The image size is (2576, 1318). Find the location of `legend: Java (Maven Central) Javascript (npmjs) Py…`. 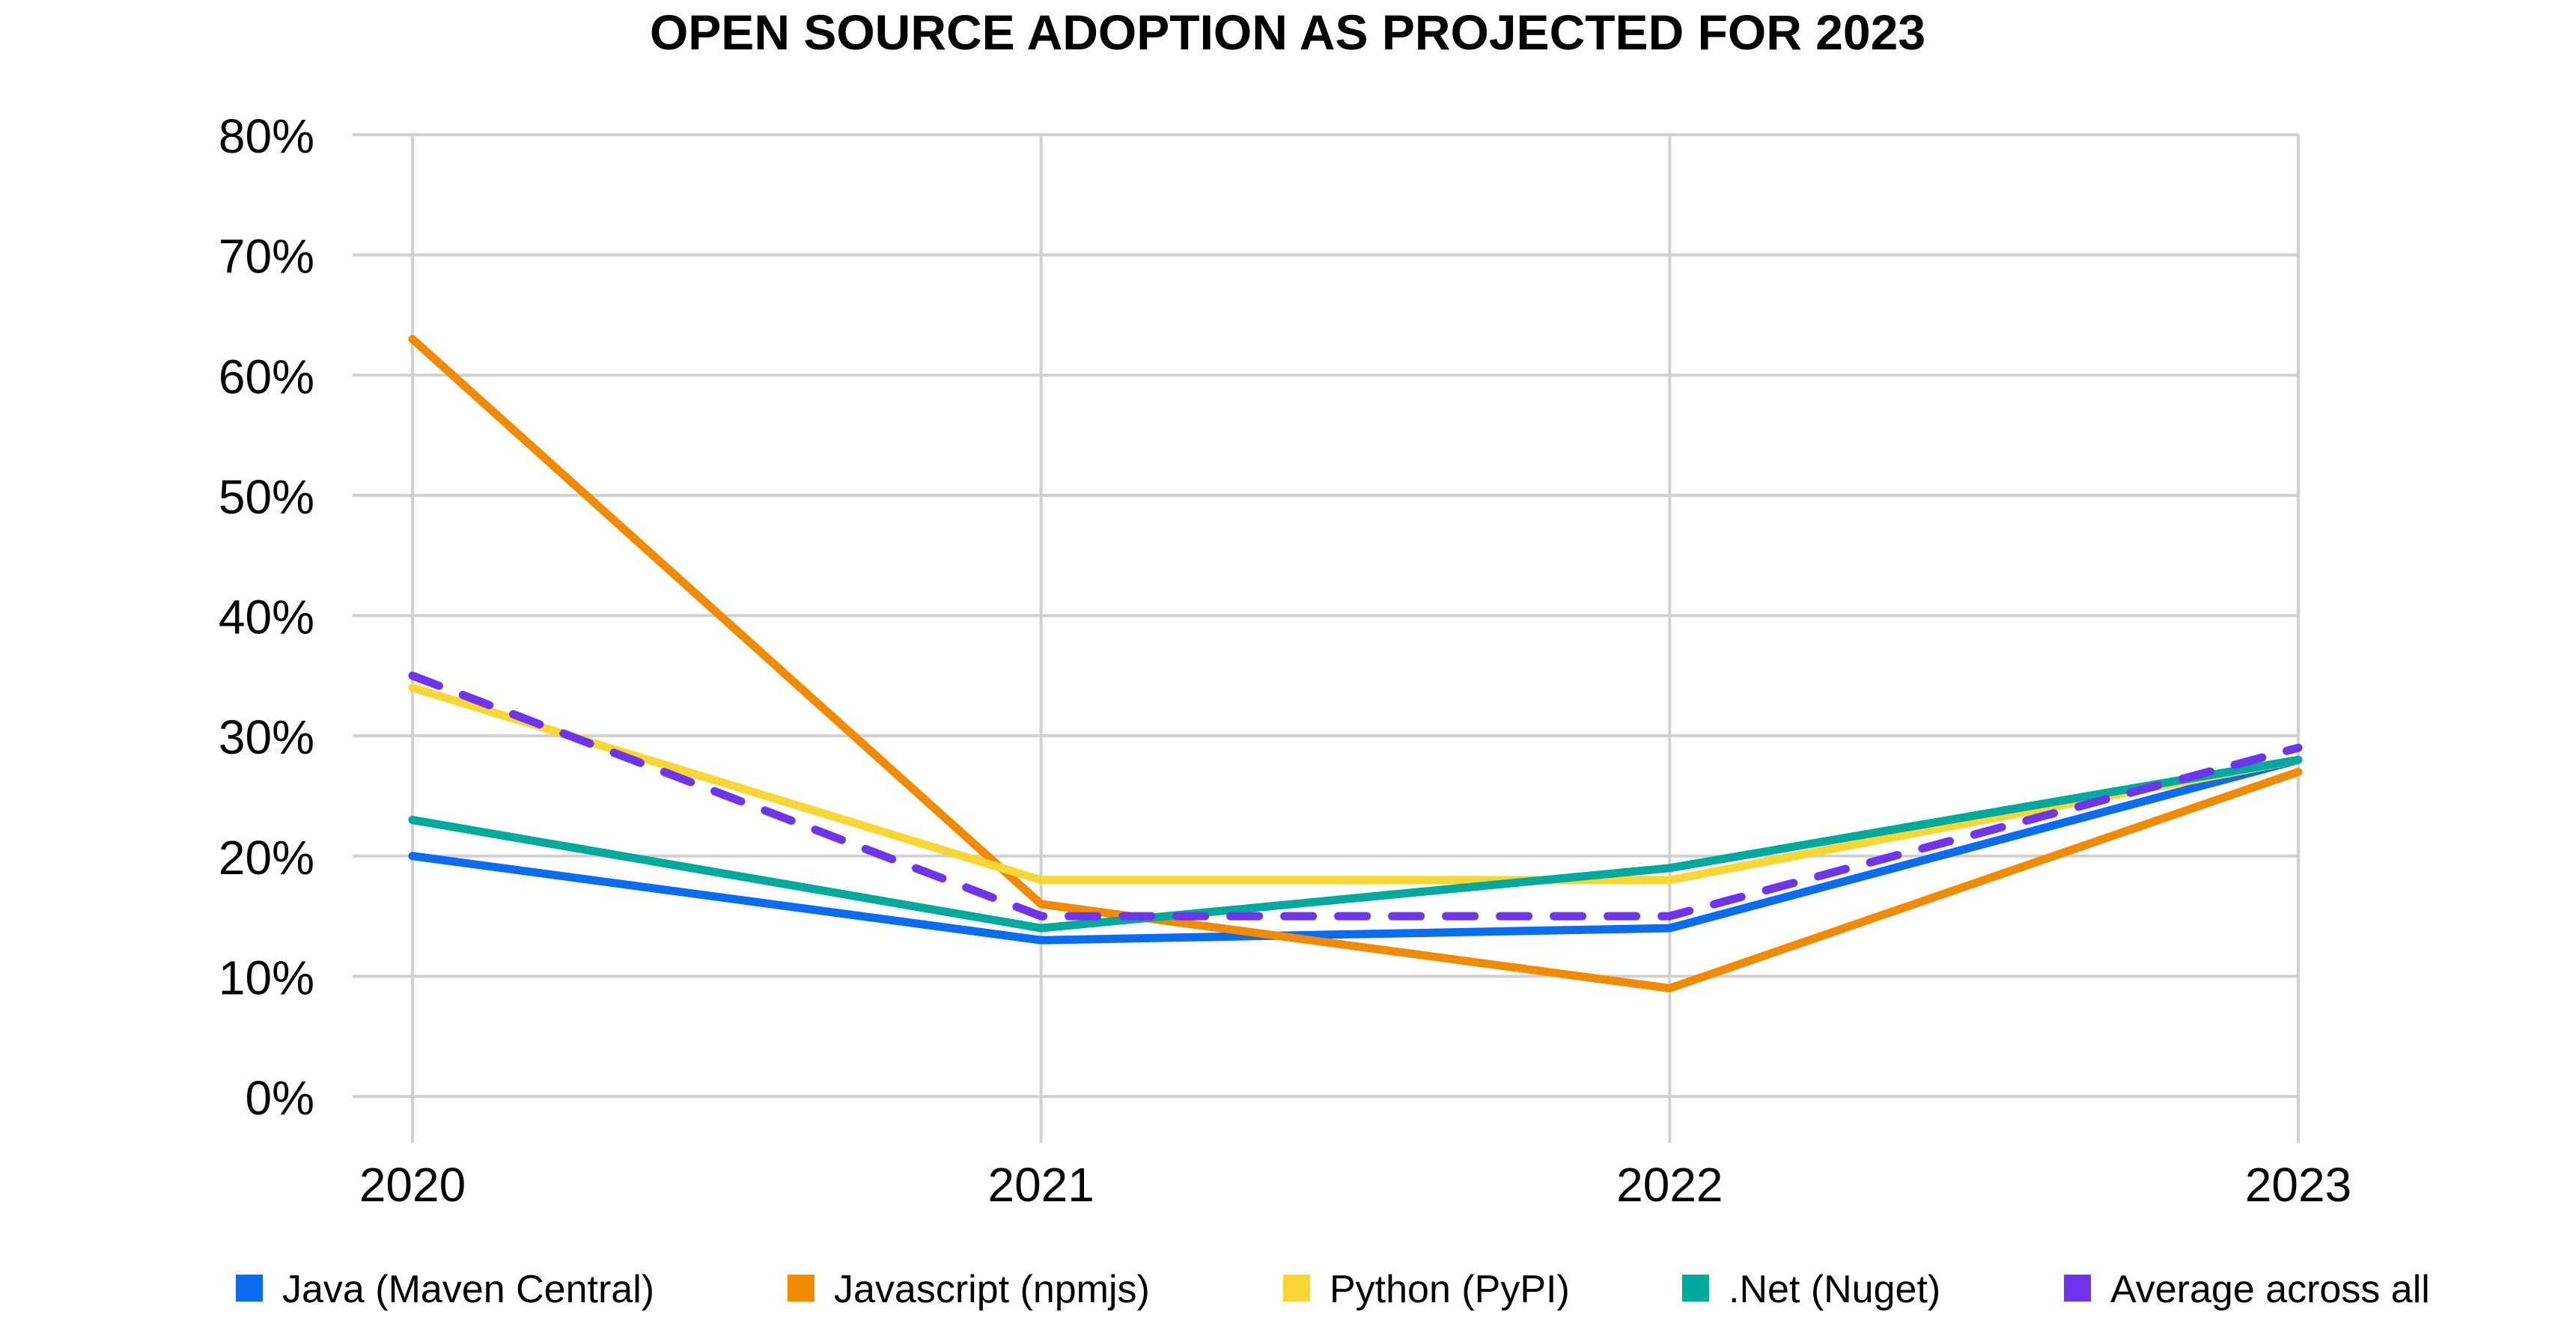

legend: Java (Maven Central) Javascript (npmjs) Py… is located at coordinates (1333, 1289).